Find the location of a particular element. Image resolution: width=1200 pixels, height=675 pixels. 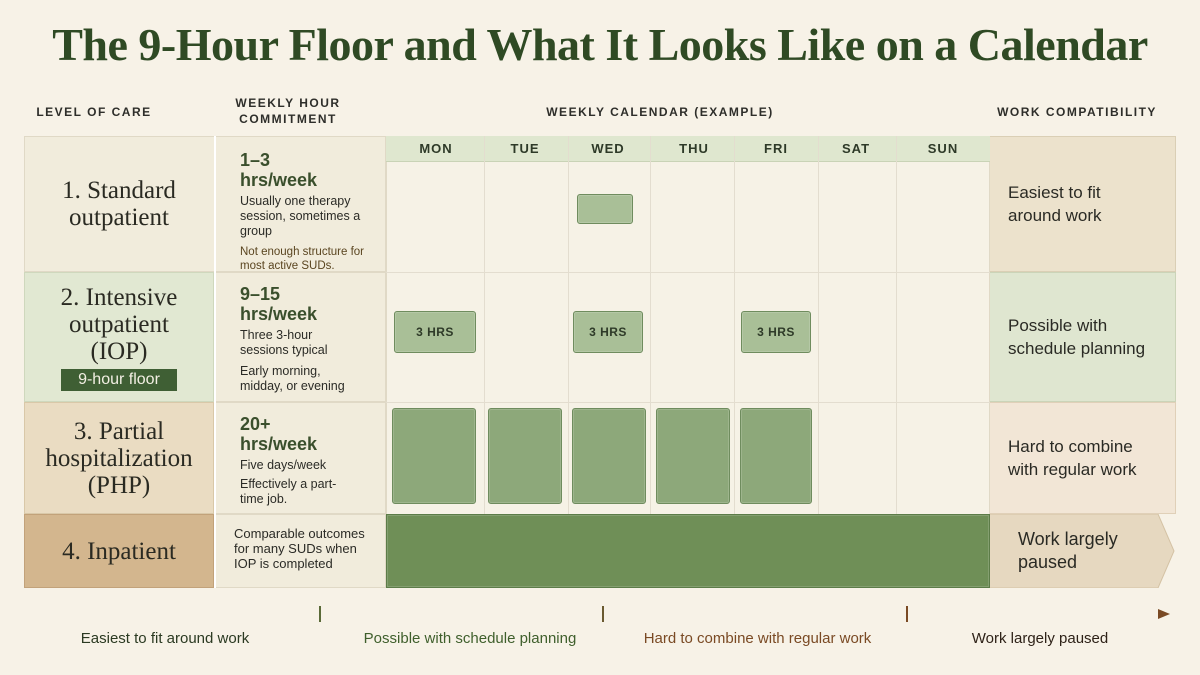

day-header-mon: MON is located at coordinates (436, 148).